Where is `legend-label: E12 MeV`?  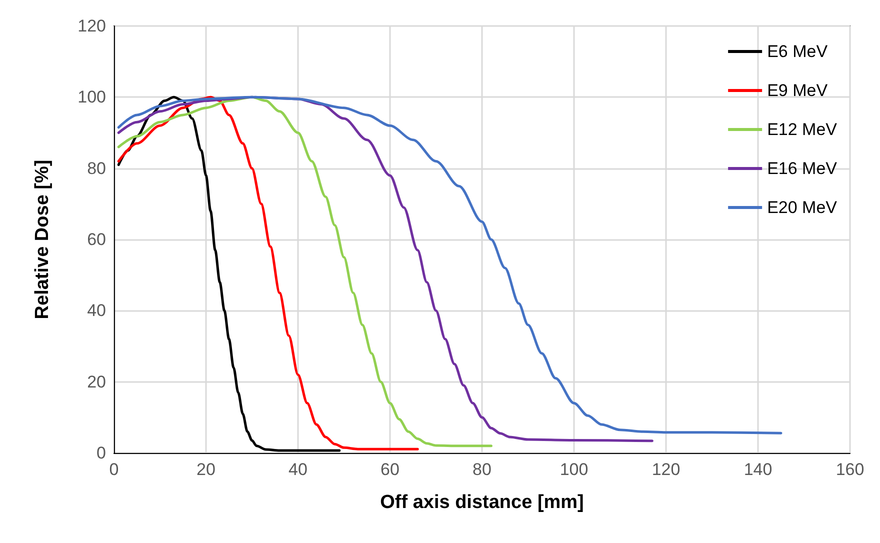 legend-label: E12 MeV is located at coordinates (802, 129).